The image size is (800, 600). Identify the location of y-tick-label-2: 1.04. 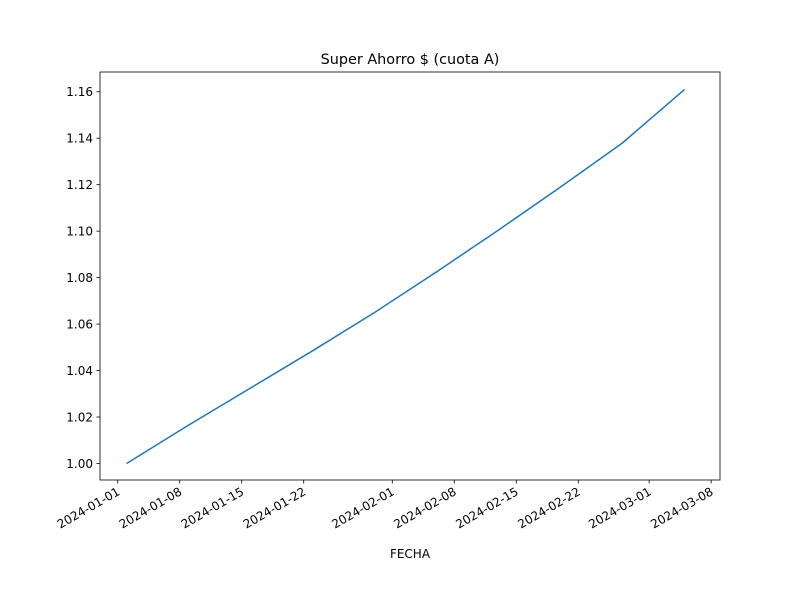
(79, 371).